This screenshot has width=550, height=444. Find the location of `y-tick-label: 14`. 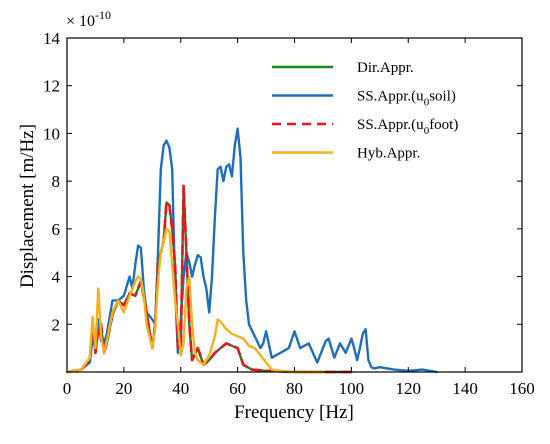

y-tick-label: 14 is located at coordinates (52, 38).